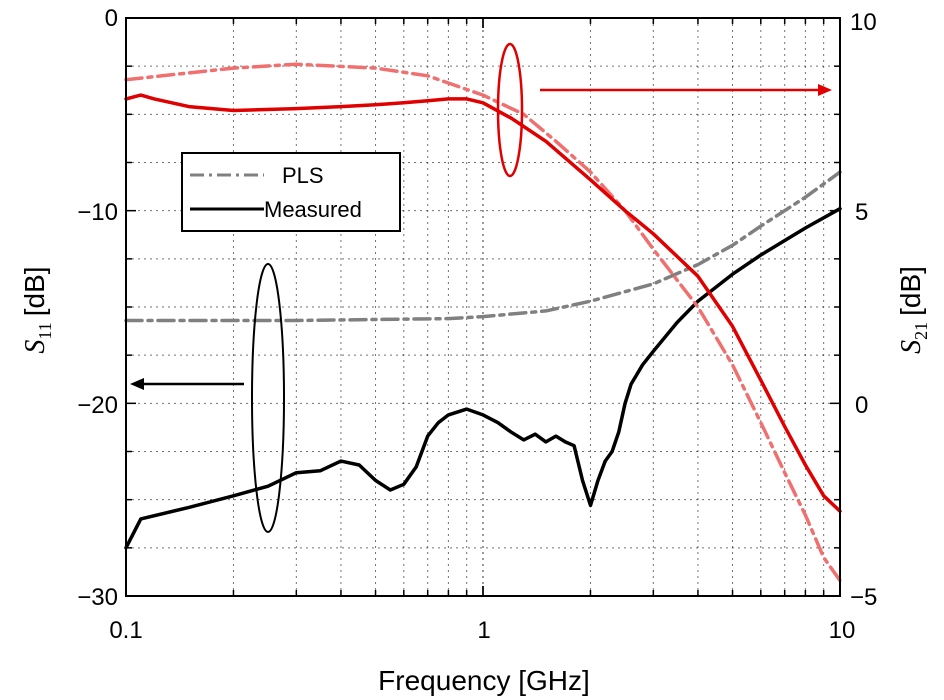  Describe the element at coordinates (484, 680) in the screenshot. I see `x-axis-title: Frequency [GHz]` at that location.